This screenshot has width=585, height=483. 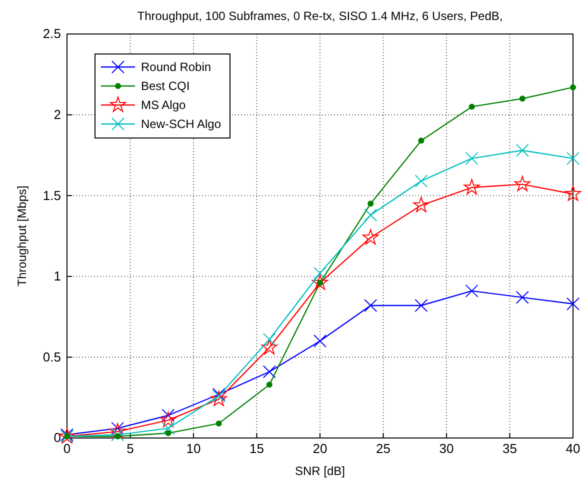 I want to click on x-tick-label: 5, so click(x=130, y=448).